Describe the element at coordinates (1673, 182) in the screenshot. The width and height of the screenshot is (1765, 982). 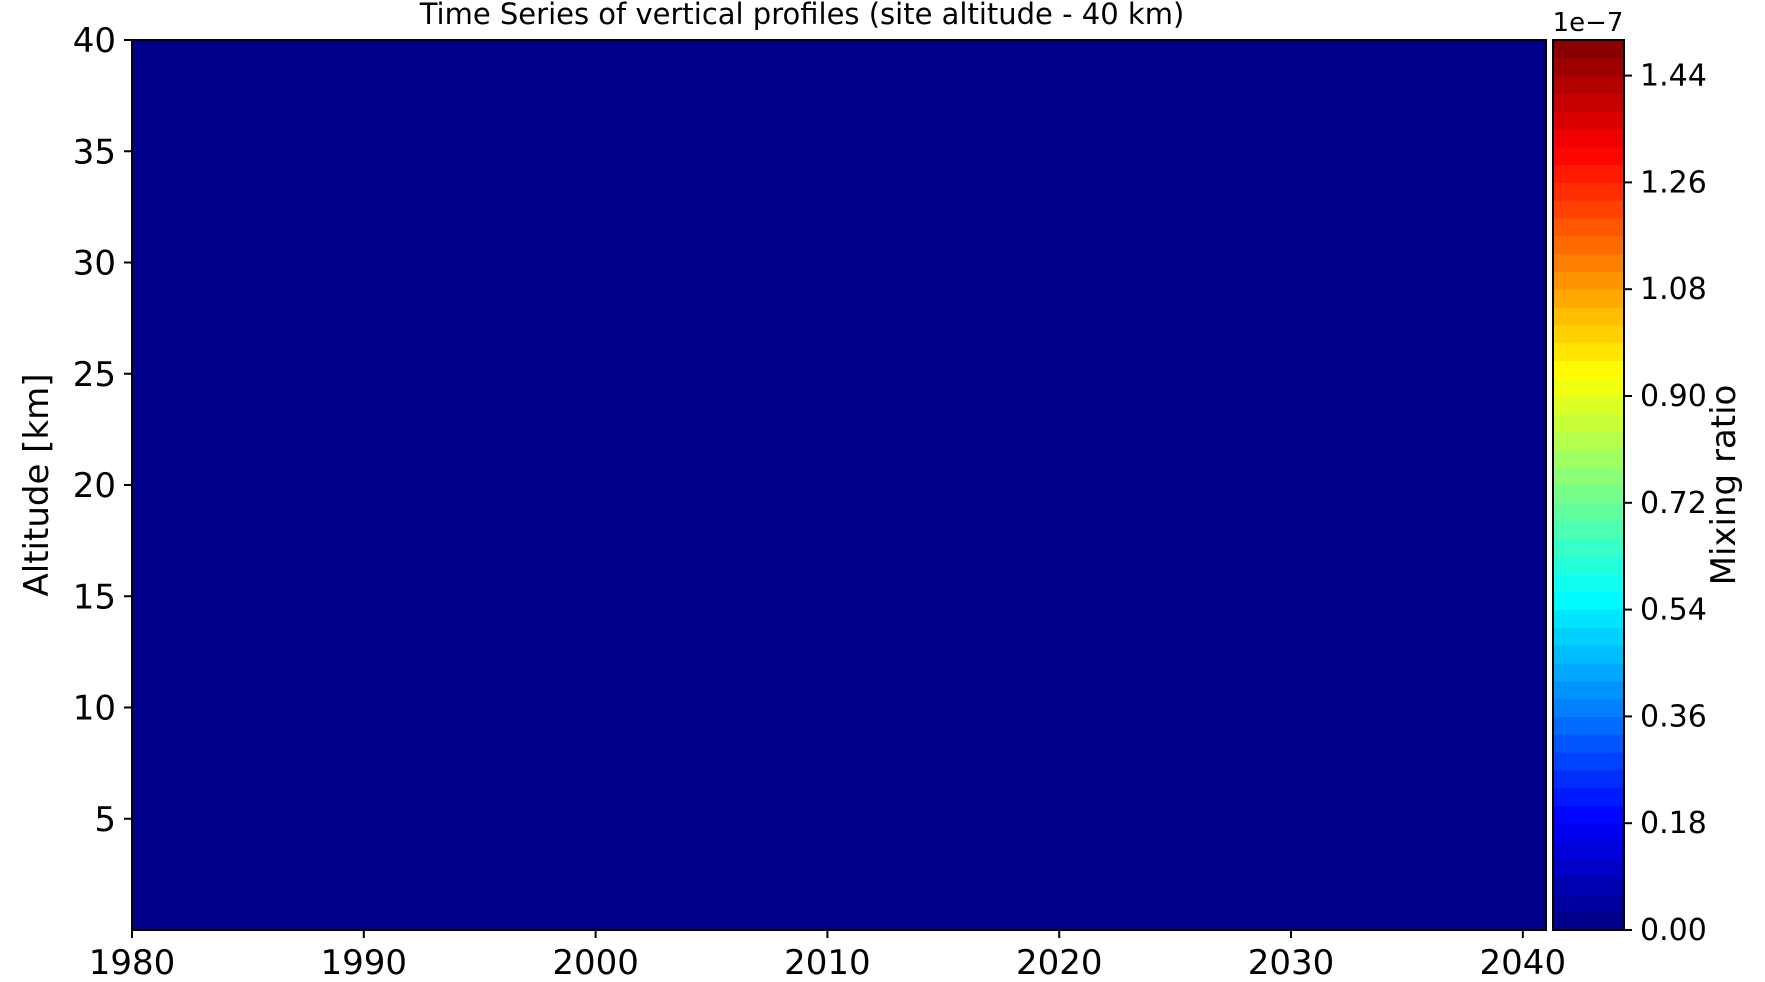
I see `colorbar-tick-label: 1.26` at that location.